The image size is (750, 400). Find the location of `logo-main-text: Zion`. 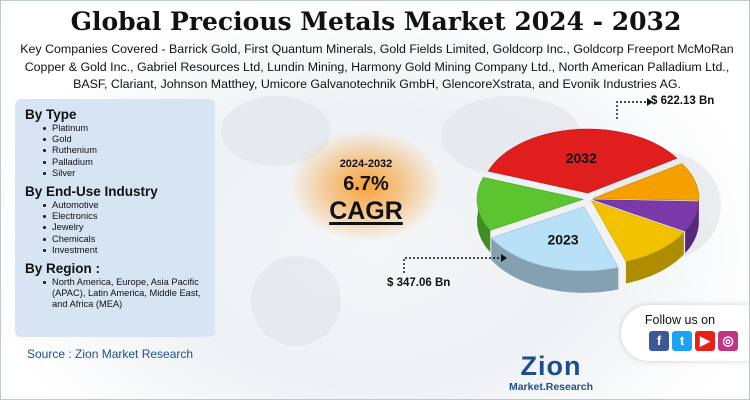

logo-main-text: Zion is located at coordinates (551, 366).